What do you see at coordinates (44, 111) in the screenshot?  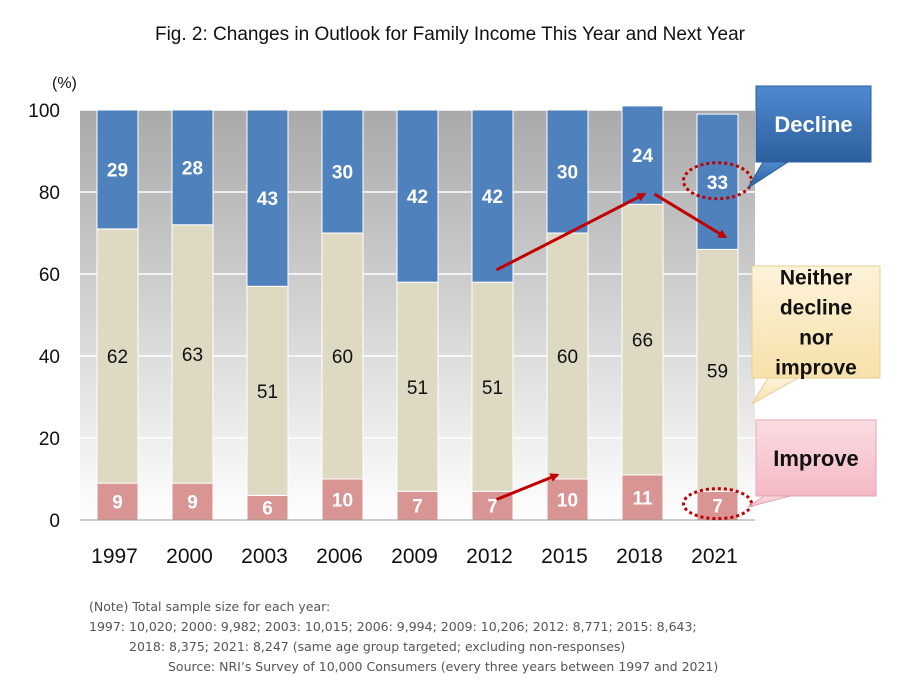 I see `y-tick-label-100: 100` at bounding box center [44, 111].